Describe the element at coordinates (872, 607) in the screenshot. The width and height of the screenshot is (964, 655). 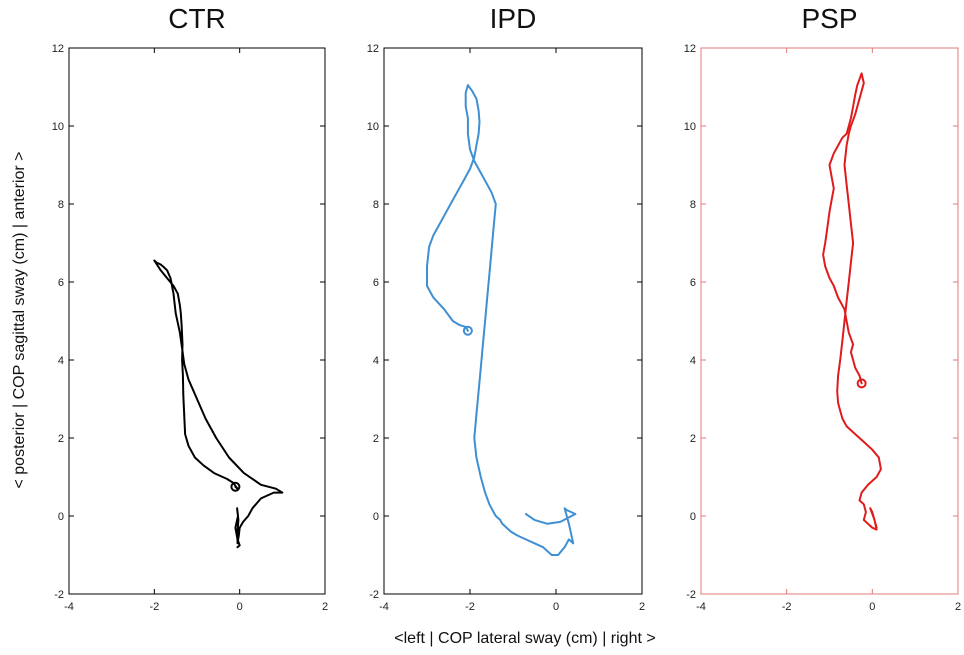
I see `x-tick-label-psp: 0` at that location.